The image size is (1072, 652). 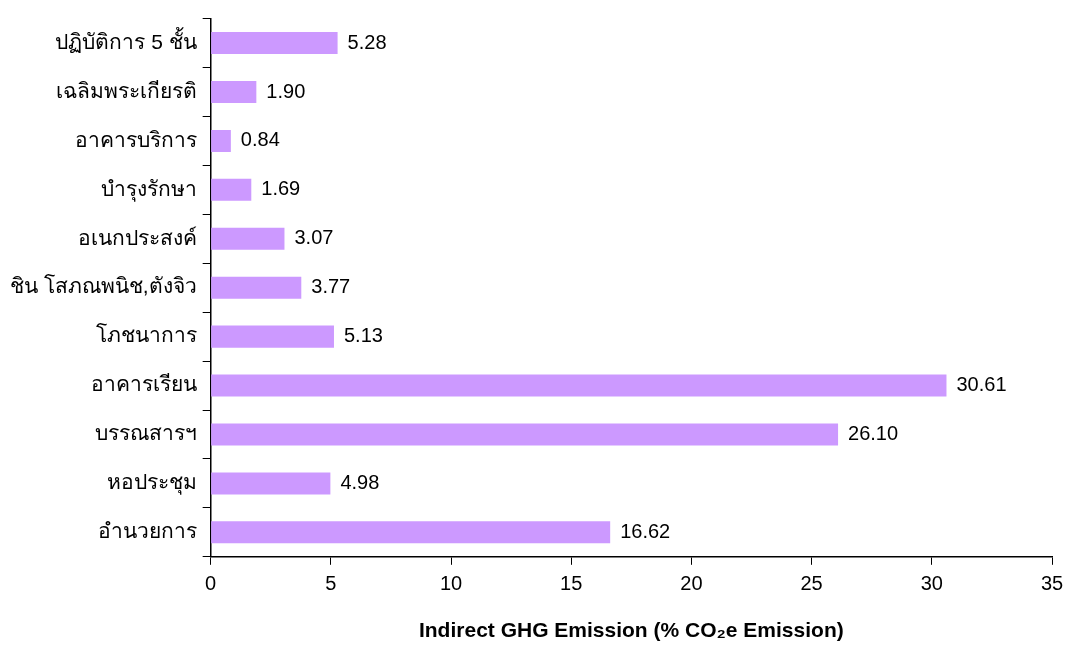 What do you see at coordinates (981, 384) in the screenshot?
I see `data-label: 30.61` at bounding box center [981, 384].